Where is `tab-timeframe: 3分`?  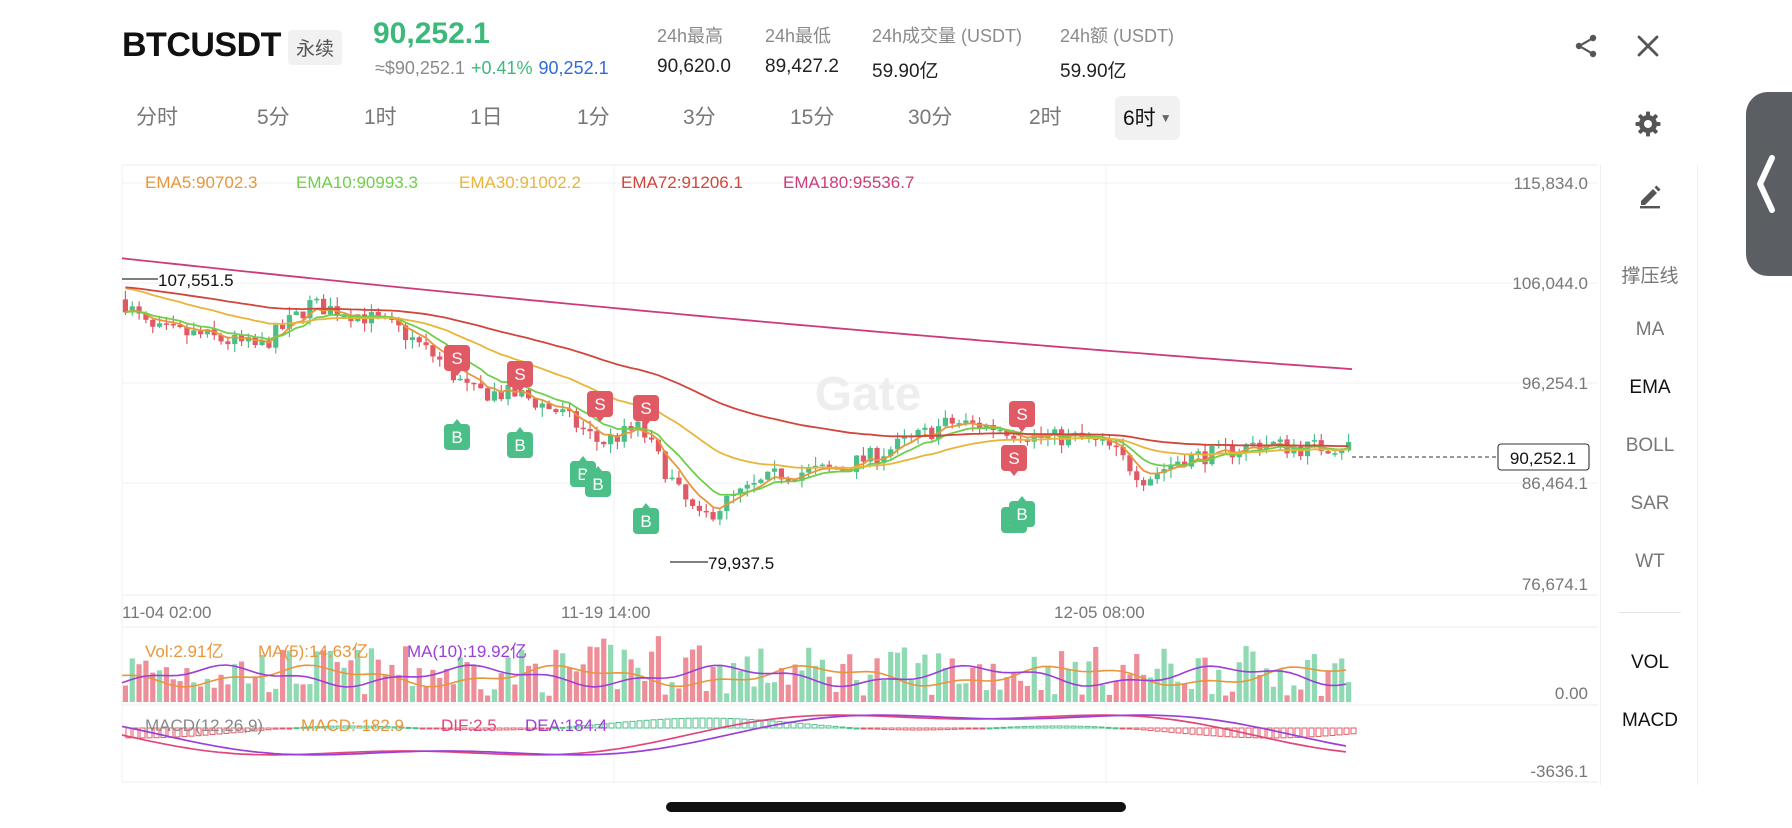
tab-timeframe: 3分 is located at coordinates (699, 117).